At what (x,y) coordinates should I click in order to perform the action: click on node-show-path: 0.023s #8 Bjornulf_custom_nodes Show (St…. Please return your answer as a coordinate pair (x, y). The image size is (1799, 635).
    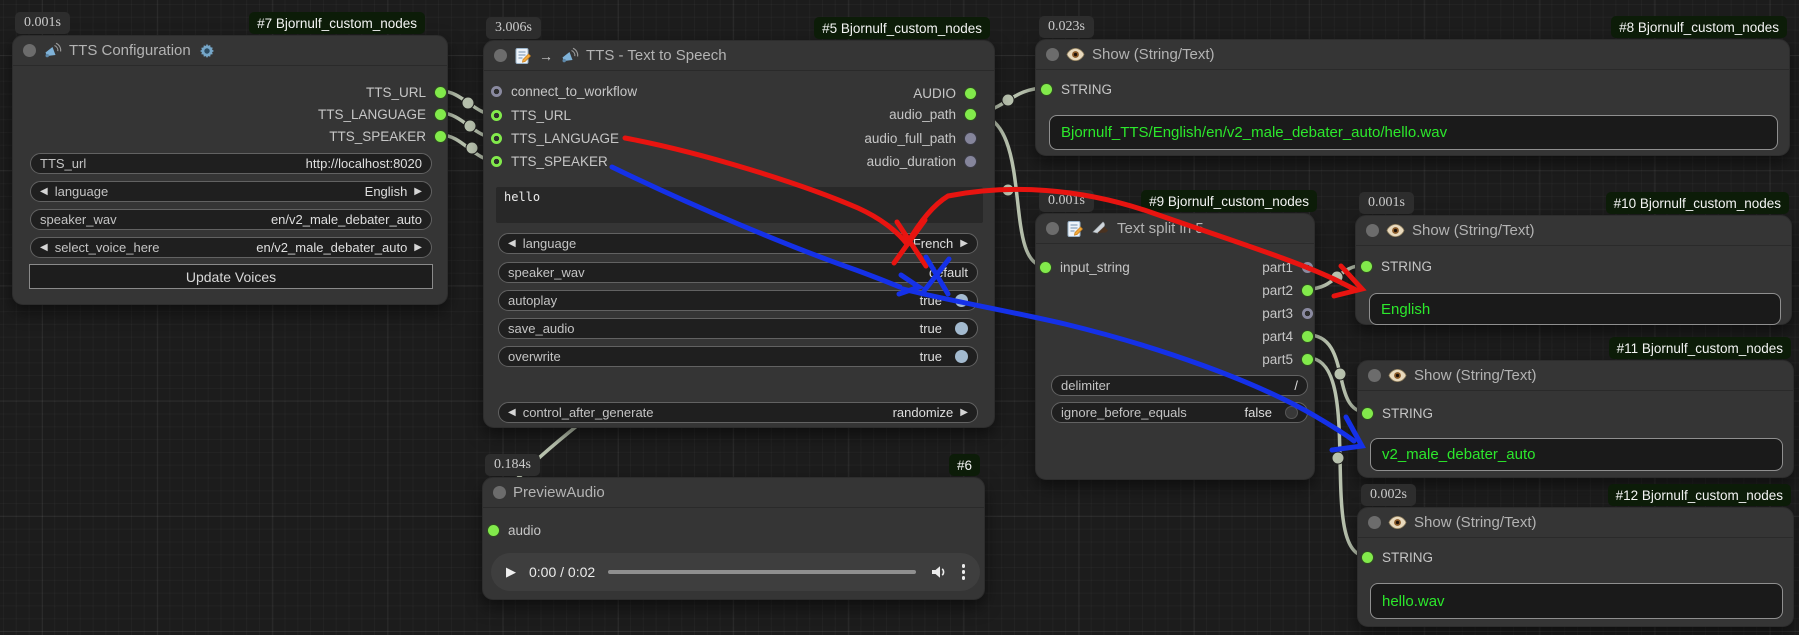
    Looking at the image, I should click on (1412, 86).